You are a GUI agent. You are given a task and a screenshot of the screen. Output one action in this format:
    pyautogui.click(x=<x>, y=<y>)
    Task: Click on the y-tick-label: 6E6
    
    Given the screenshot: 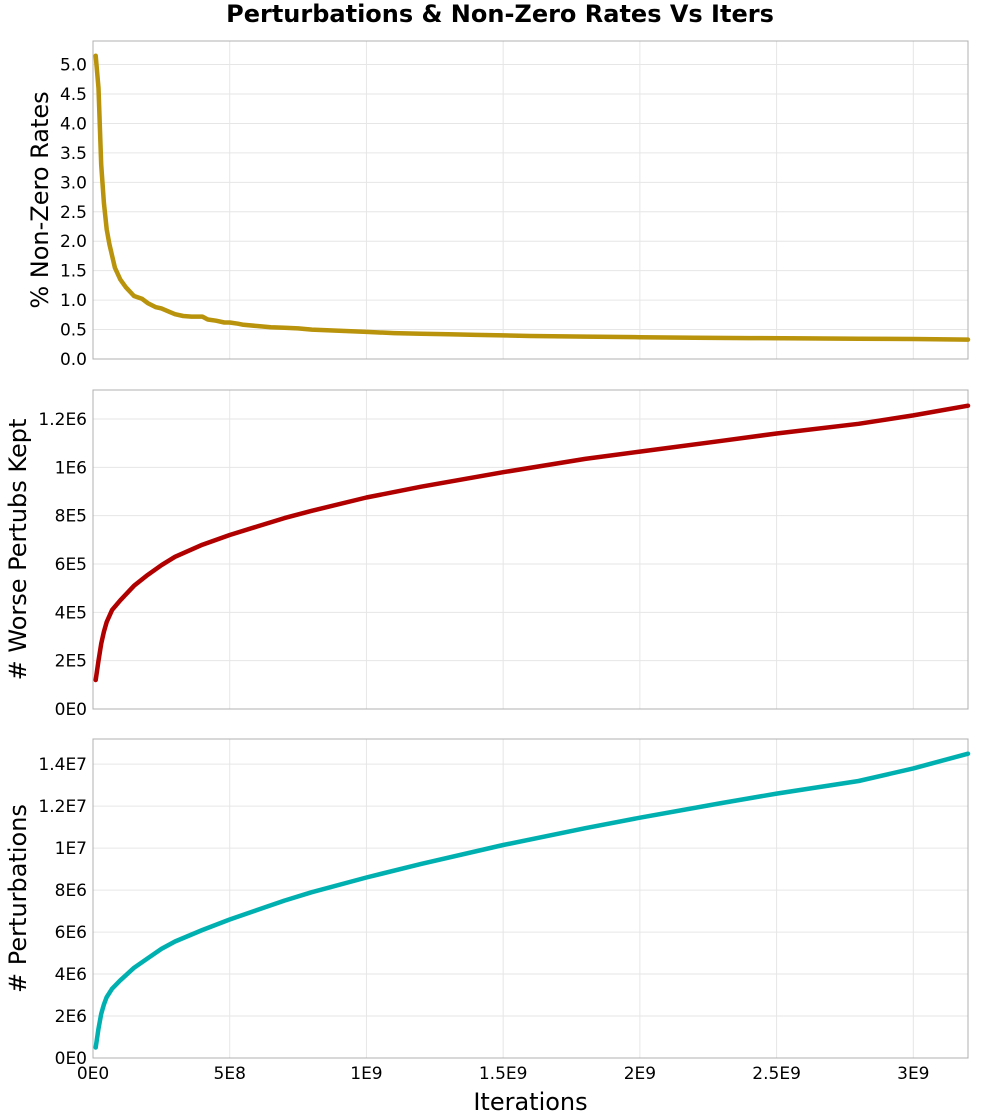 What is the action you would take?
    pyautogui.click(x=71, y=933)
    